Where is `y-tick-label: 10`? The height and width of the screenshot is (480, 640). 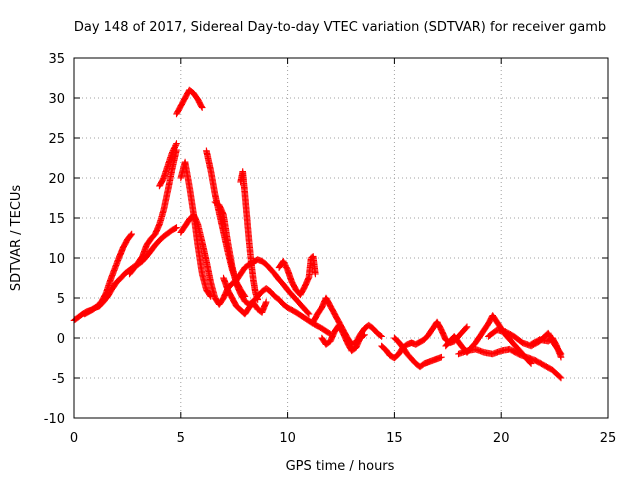
y-tick-label: 10 is located at coordinates (56, 259).